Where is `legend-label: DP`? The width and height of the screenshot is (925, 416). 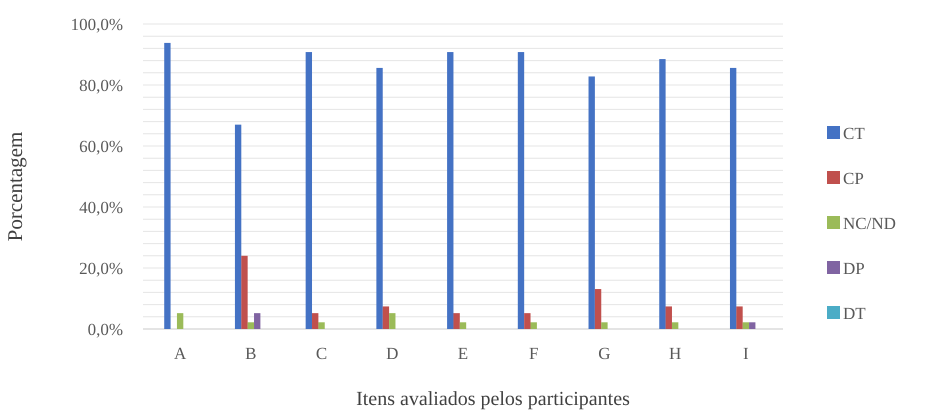 legend-label: DP is located at coordinates (854, 268).